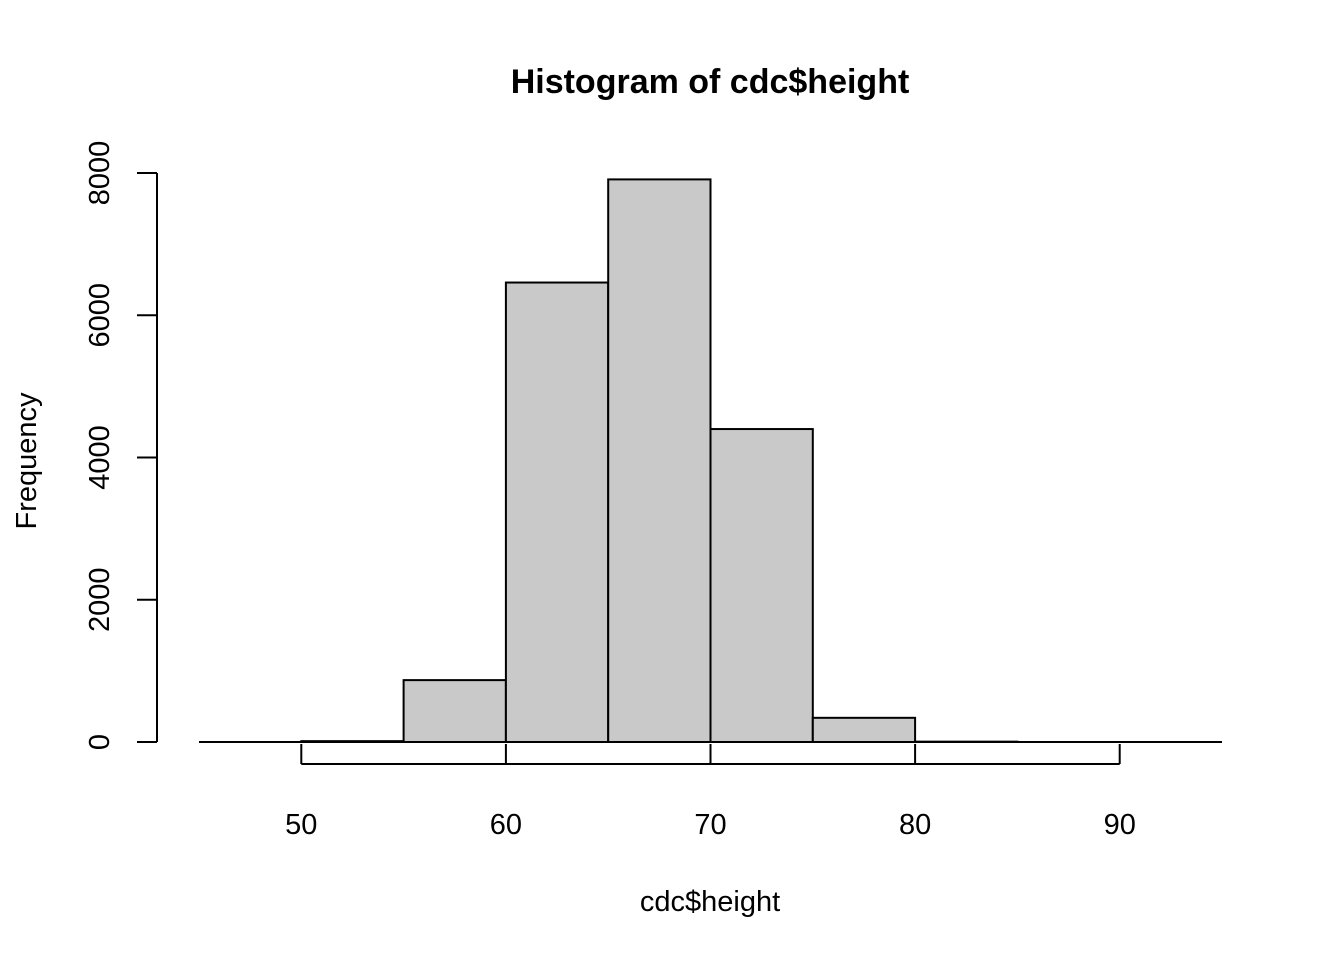  Describe the element at coordinates (1120, 825) in the screenshot. I see `x-tick-label-90: 90` at that location.